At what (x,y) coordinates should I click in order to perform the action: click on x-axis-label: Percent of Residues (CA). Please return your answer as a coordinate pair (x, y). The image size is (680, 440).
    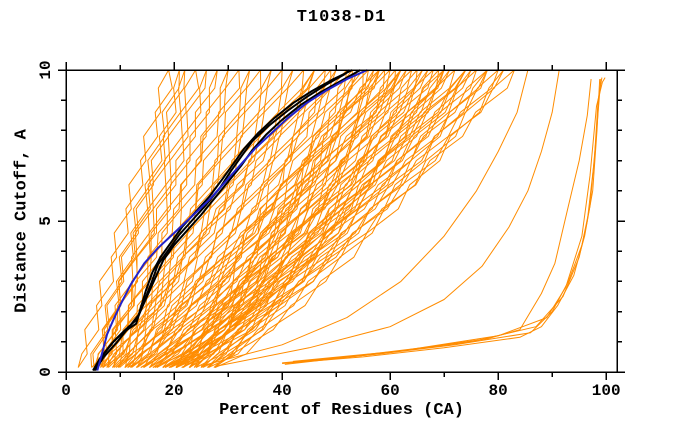
    Looking at the image, I should click on (341, 410).